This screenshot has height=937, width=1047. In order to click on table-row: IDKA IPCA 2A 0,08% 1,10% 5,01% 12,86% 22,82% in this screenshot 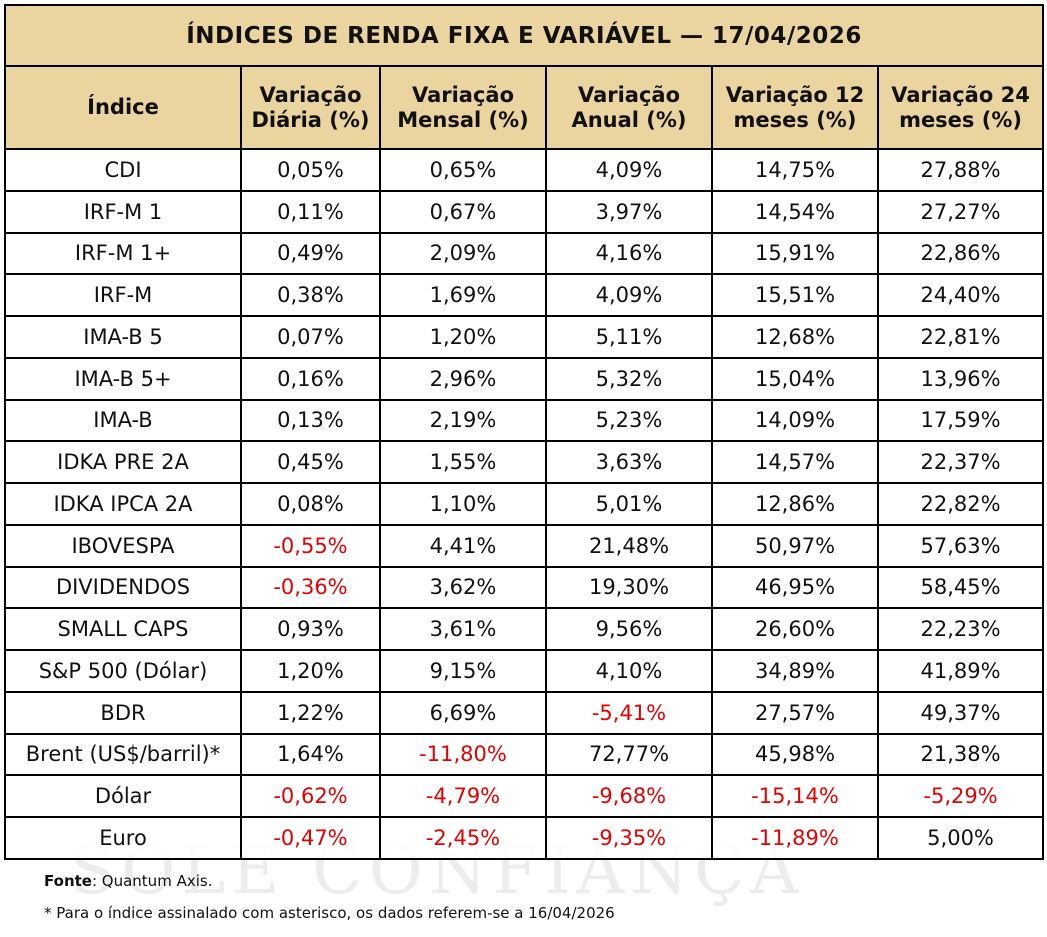, I will do `click(524, 504)`.